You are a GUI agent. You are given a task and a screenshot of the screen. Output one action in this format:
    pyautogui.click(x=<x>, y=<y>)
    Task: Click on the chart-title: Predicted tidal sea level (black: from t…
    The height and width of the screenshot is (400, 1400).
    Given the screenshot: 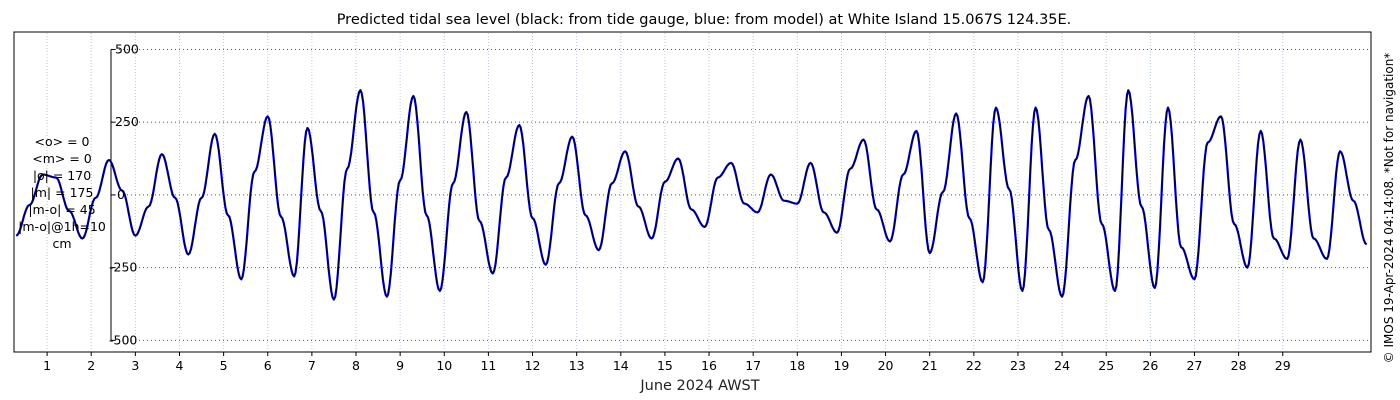 What is the action you would take?
    pyautogui.click(x=704, y=20)
    